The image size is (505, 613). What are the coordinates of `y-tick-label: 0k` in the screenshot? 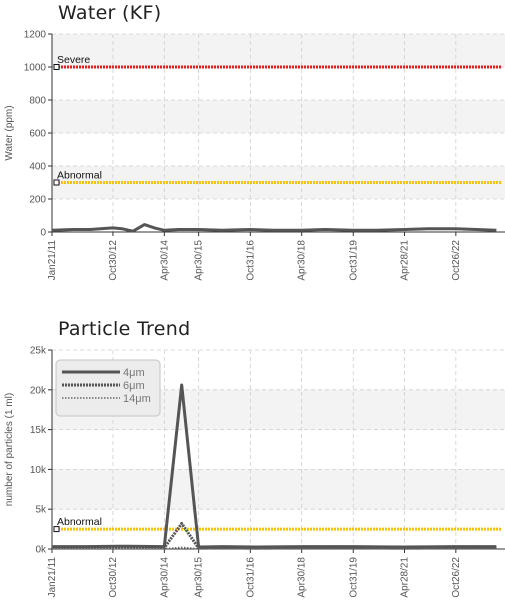 It's located at (41, 550).